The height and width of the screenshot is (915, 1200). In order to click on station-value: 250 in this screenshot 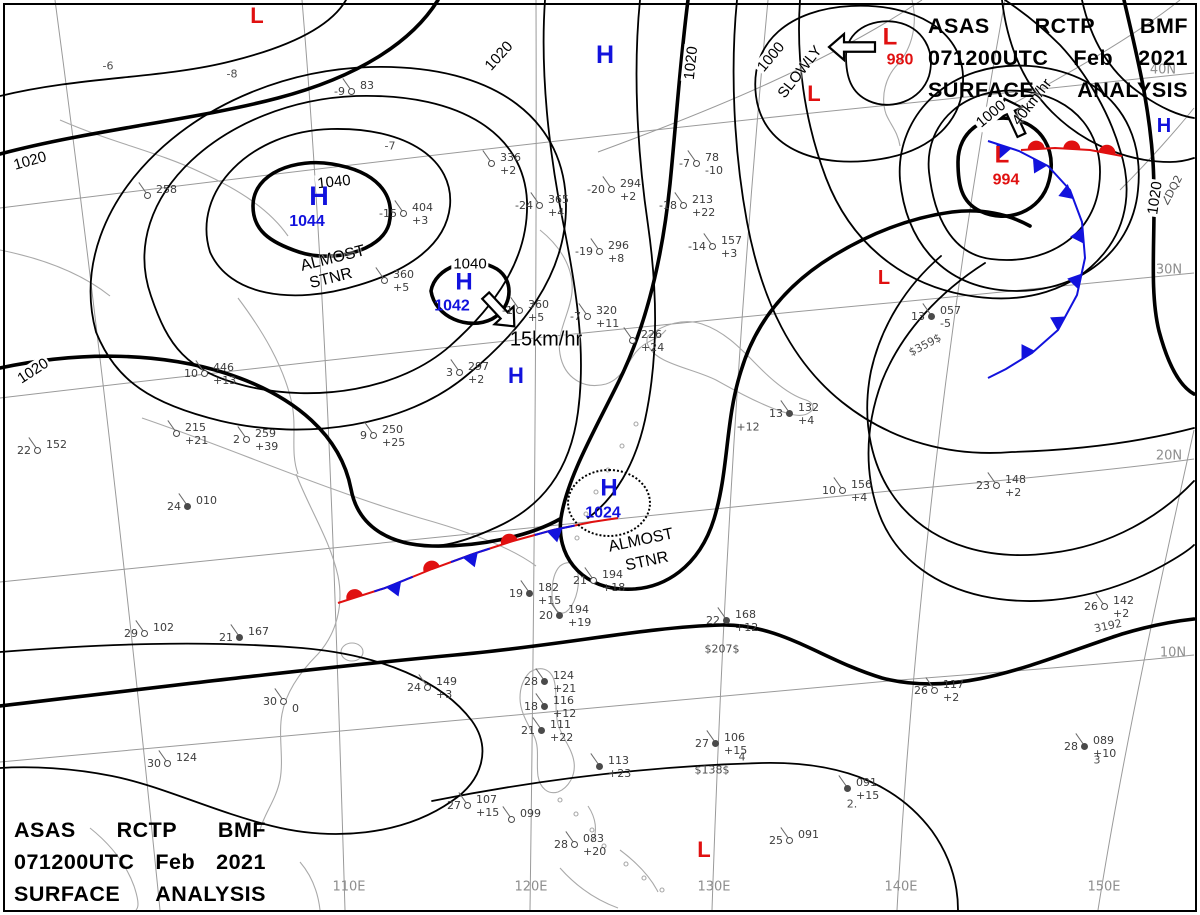, I will do `click(392, 429)`.